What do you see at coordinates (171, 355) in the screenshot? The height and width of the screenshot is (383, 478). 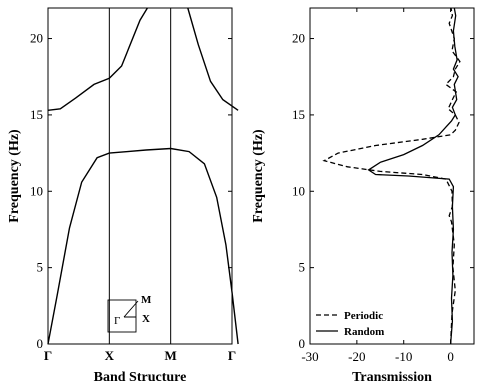 I see `left-xtick-label: M` at bounding box center [171, 355].